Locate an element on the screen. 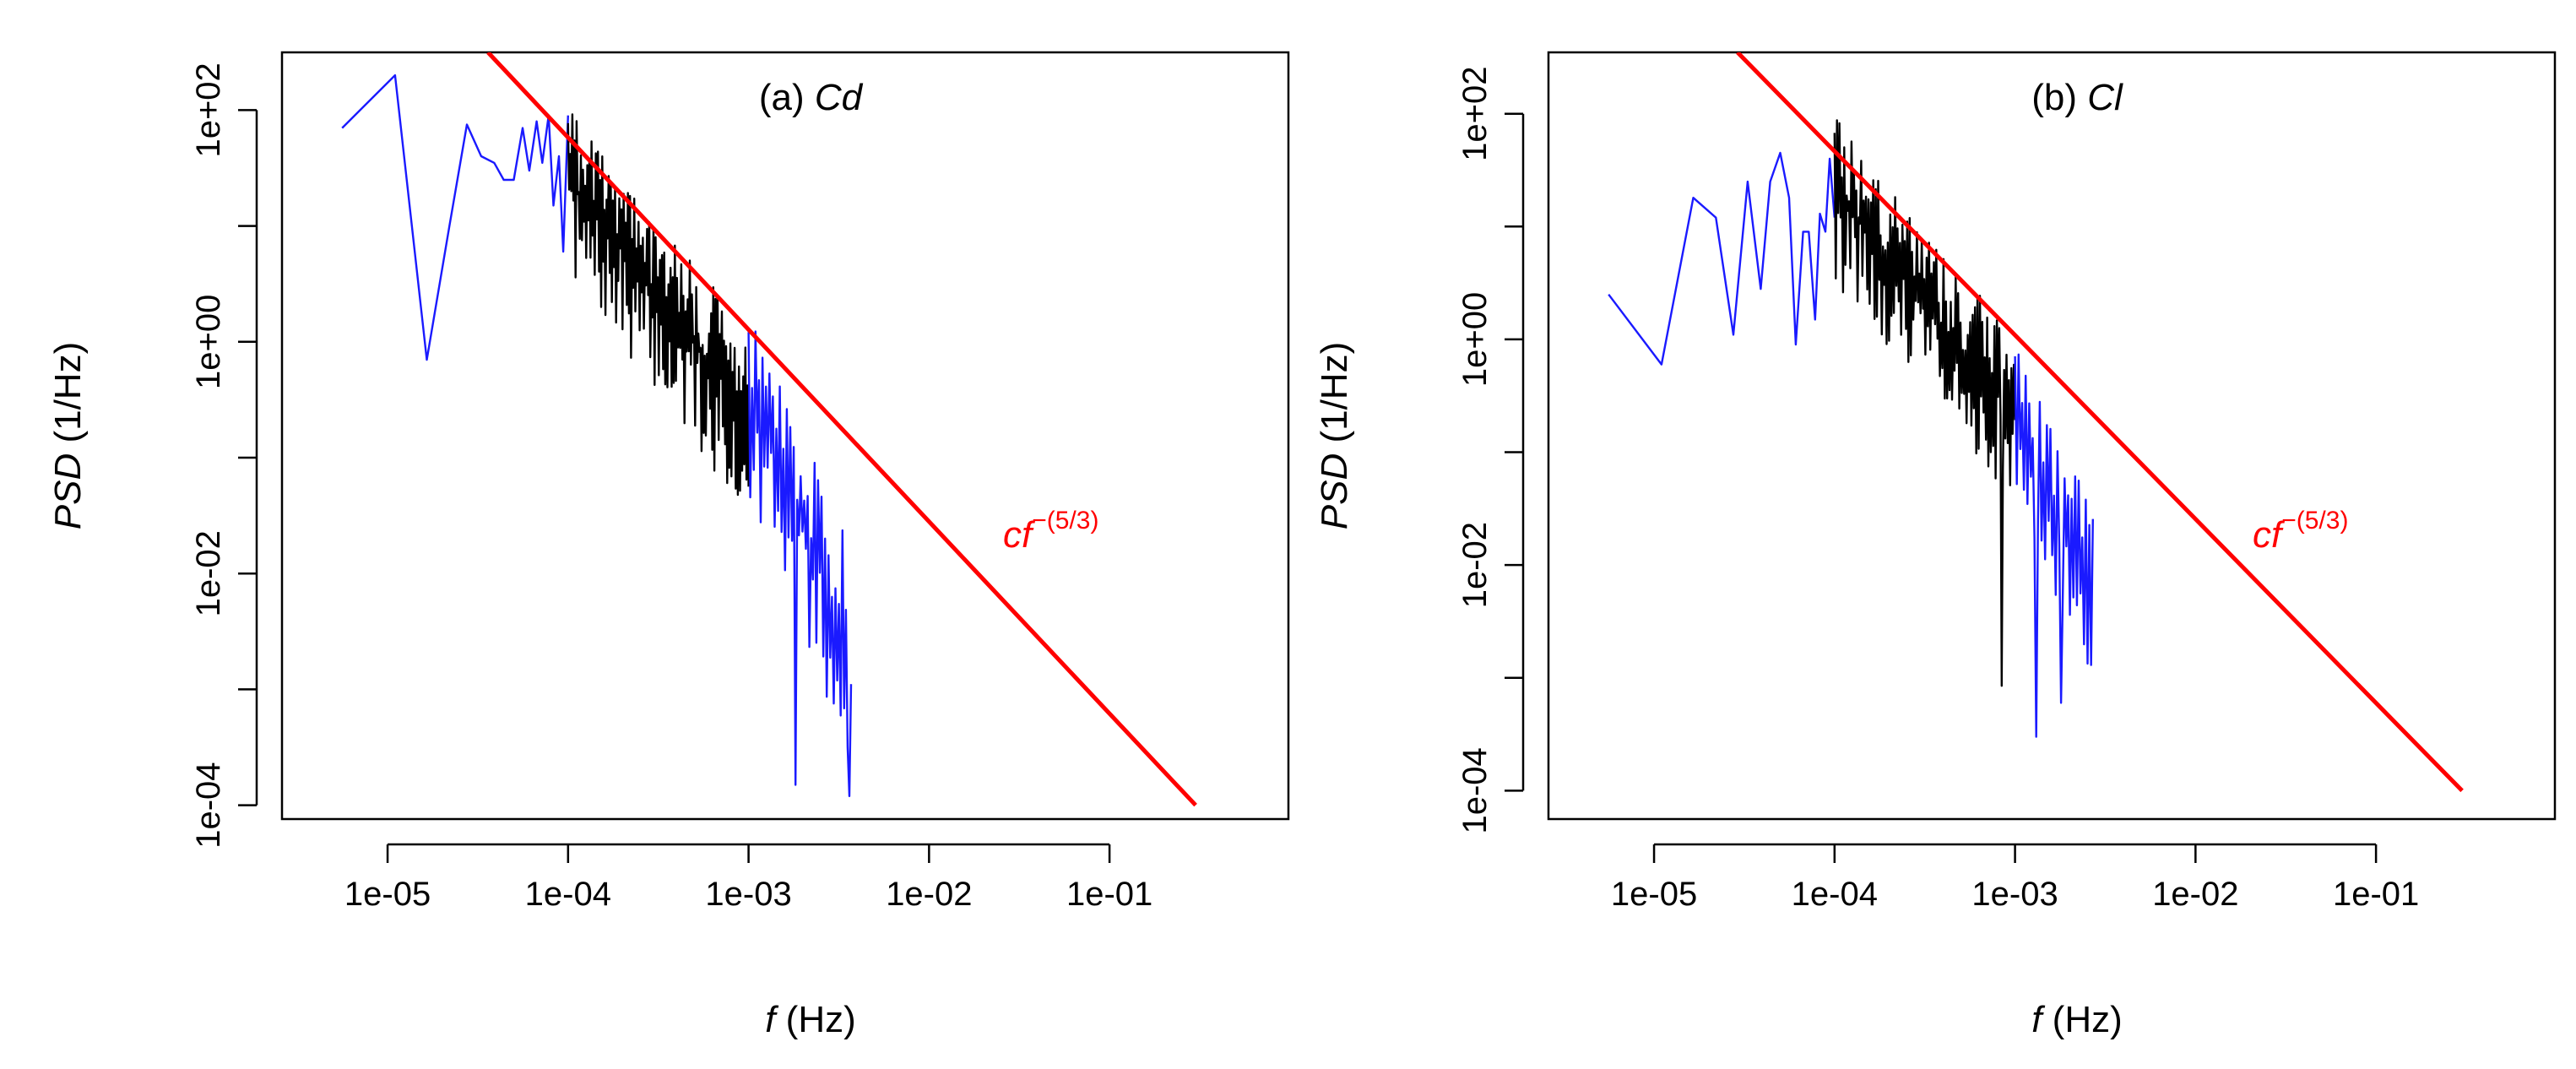 This screenshot has width=2576, height=1069. x-axis-label-a: f (Hz) is located at coordinates (811, 1019).